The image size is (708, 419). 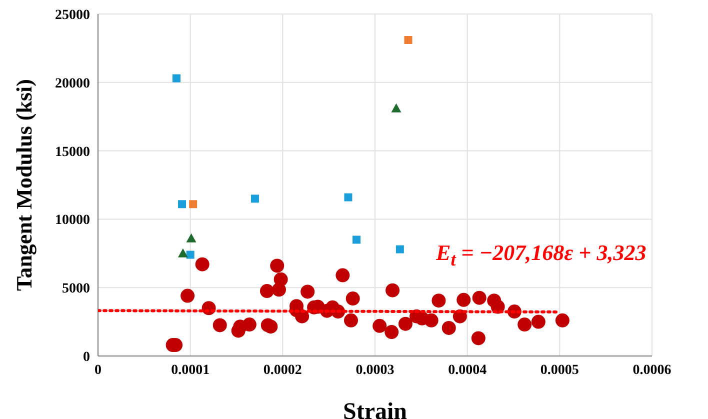 What do you see at coordinates (375, 370) in the screenshot?
I see `x-tick-label: 0.0003` at bounding box center [375, 370].